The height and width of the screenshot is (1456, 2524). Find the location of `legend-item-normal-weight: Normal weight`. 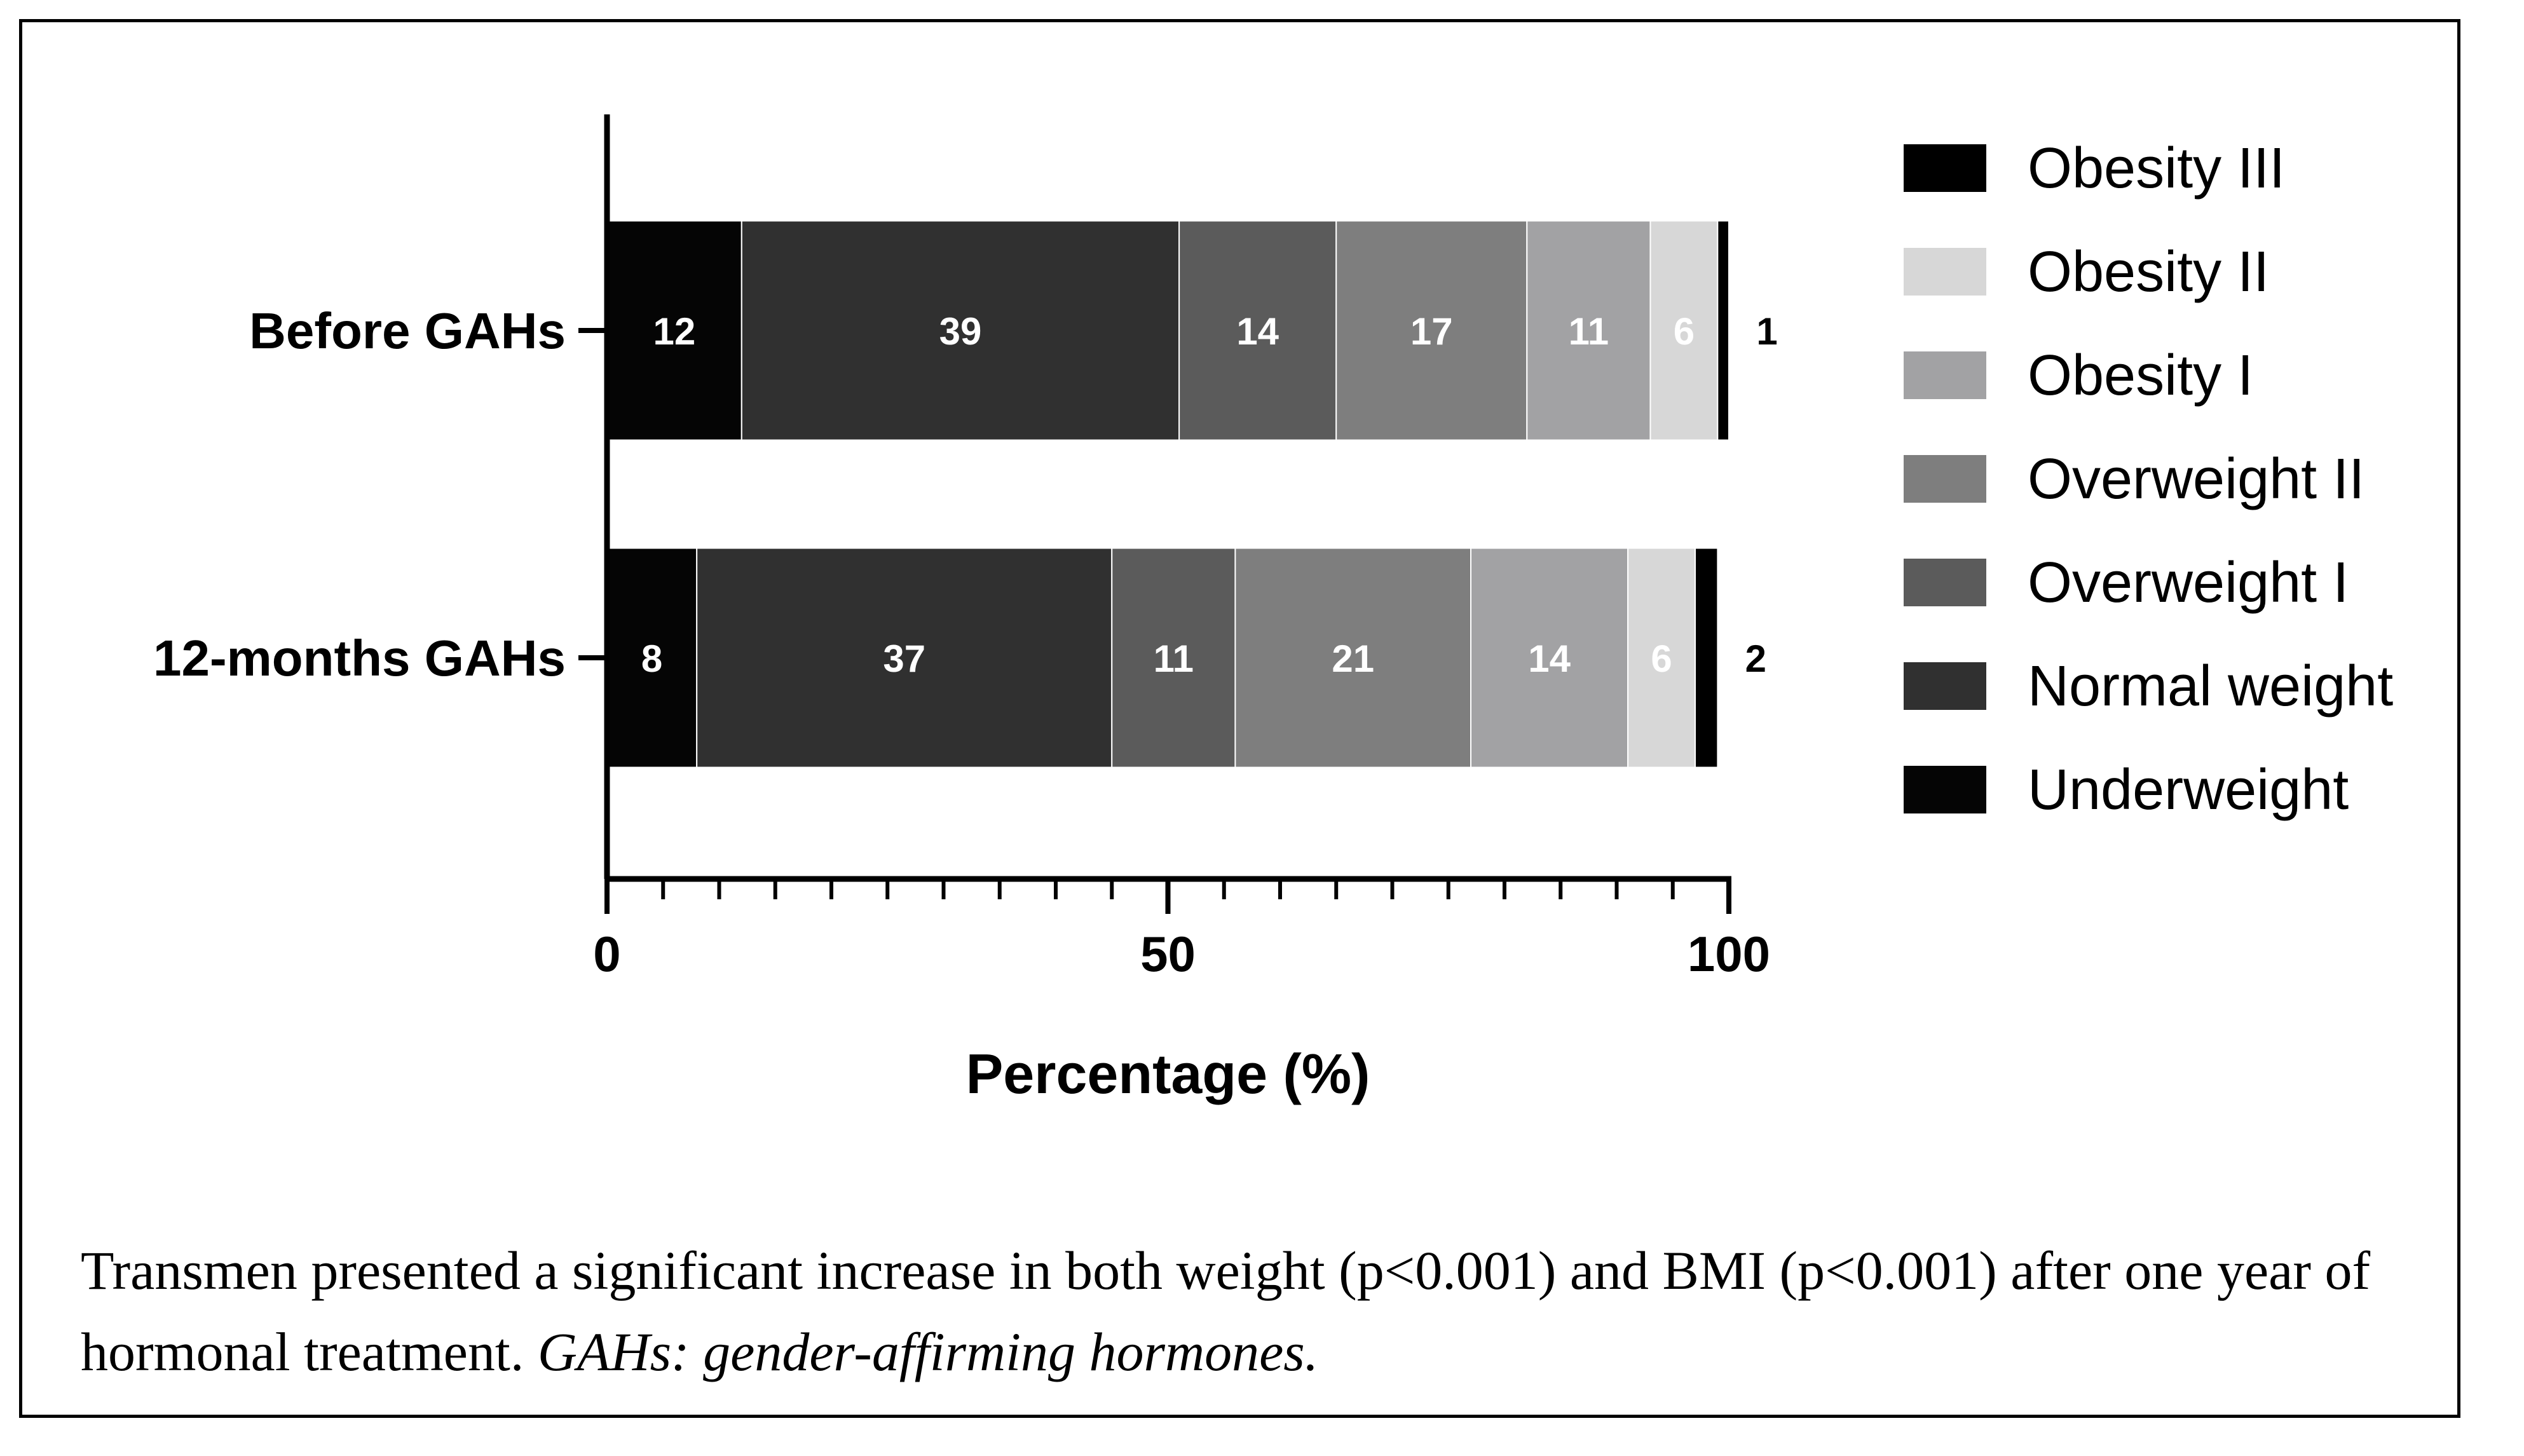

legend-item-normal-weight: Normal weight is located at coordinates (2148, 686).